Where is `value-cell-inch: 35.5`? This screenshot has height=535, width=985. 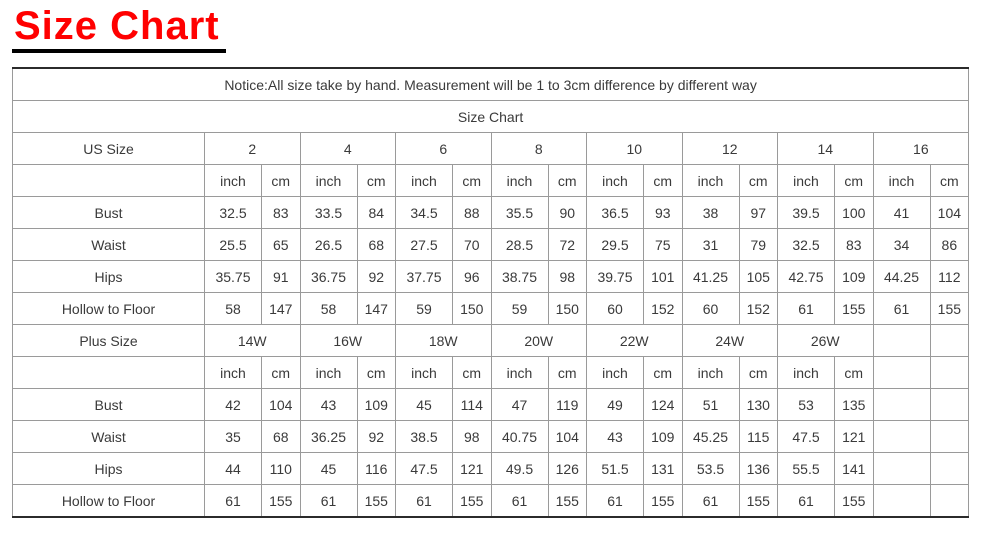
value-cell-inch: 35.5 is located at coordinates (519, 212).